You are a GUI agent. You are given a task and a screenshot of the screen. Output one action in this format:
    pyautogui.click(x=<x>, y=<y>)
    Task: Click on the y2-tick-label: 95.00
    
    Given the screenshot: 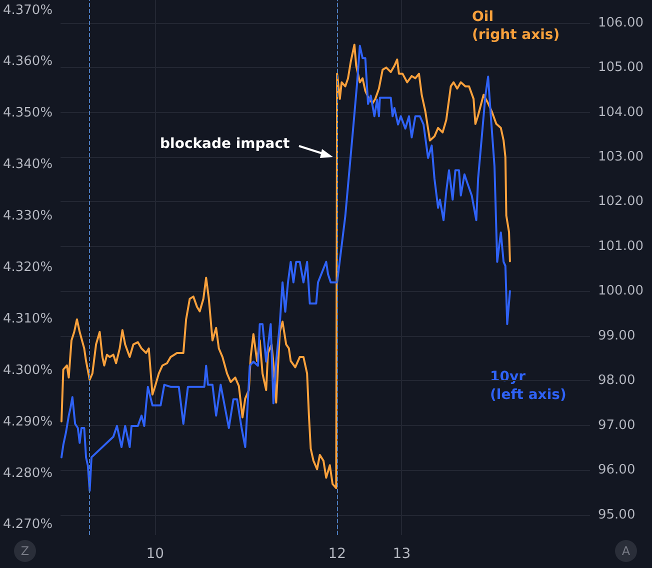 What is the action you would take?
    pyautogui.click(x=617, y=514)
    